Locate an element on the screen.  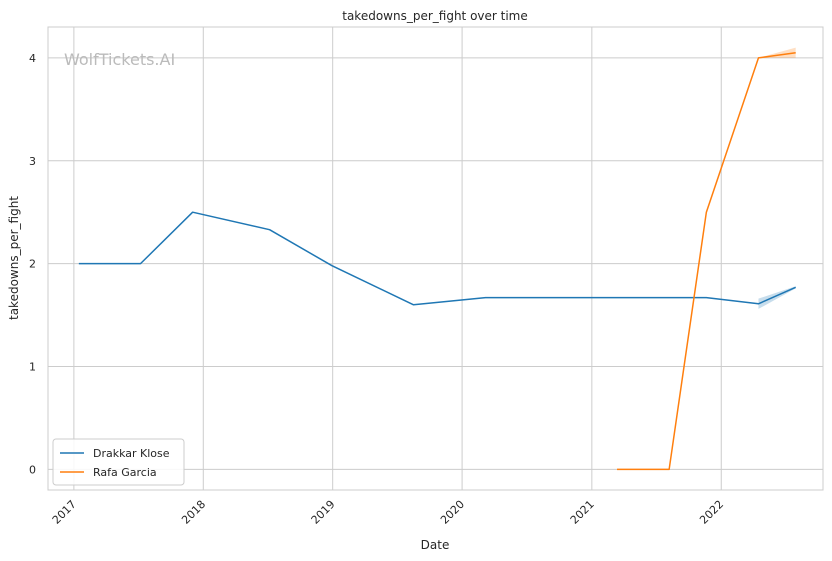
legend-label-drakkar-klose: Drakkar Klose is located at coordinates (131, 453).